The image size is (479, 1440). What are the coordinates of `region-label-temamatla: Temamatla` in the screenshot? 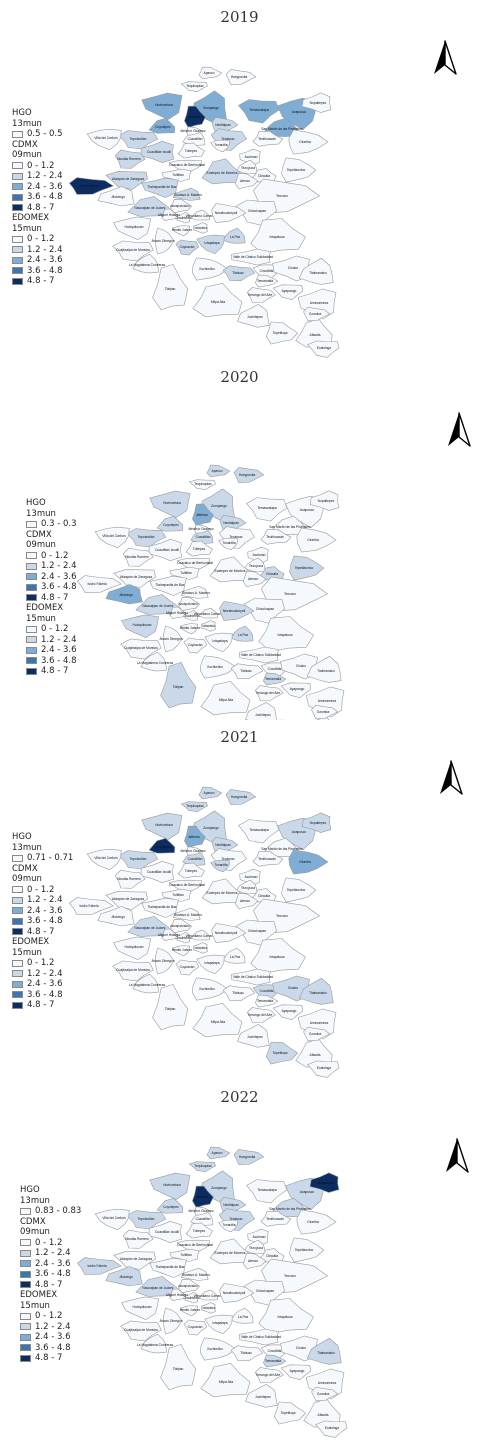 It's located at (273, 1361).